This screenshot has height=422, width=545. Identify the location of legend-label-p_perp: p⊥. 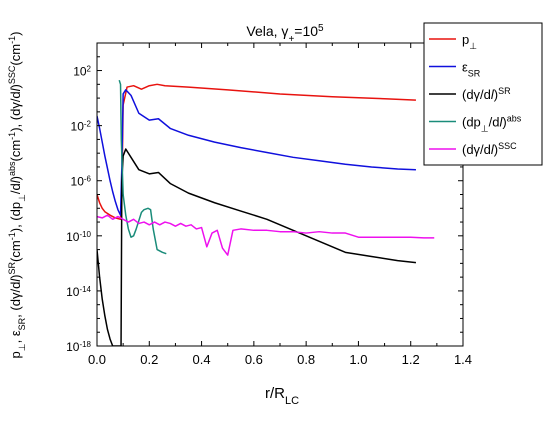
(469, 41).